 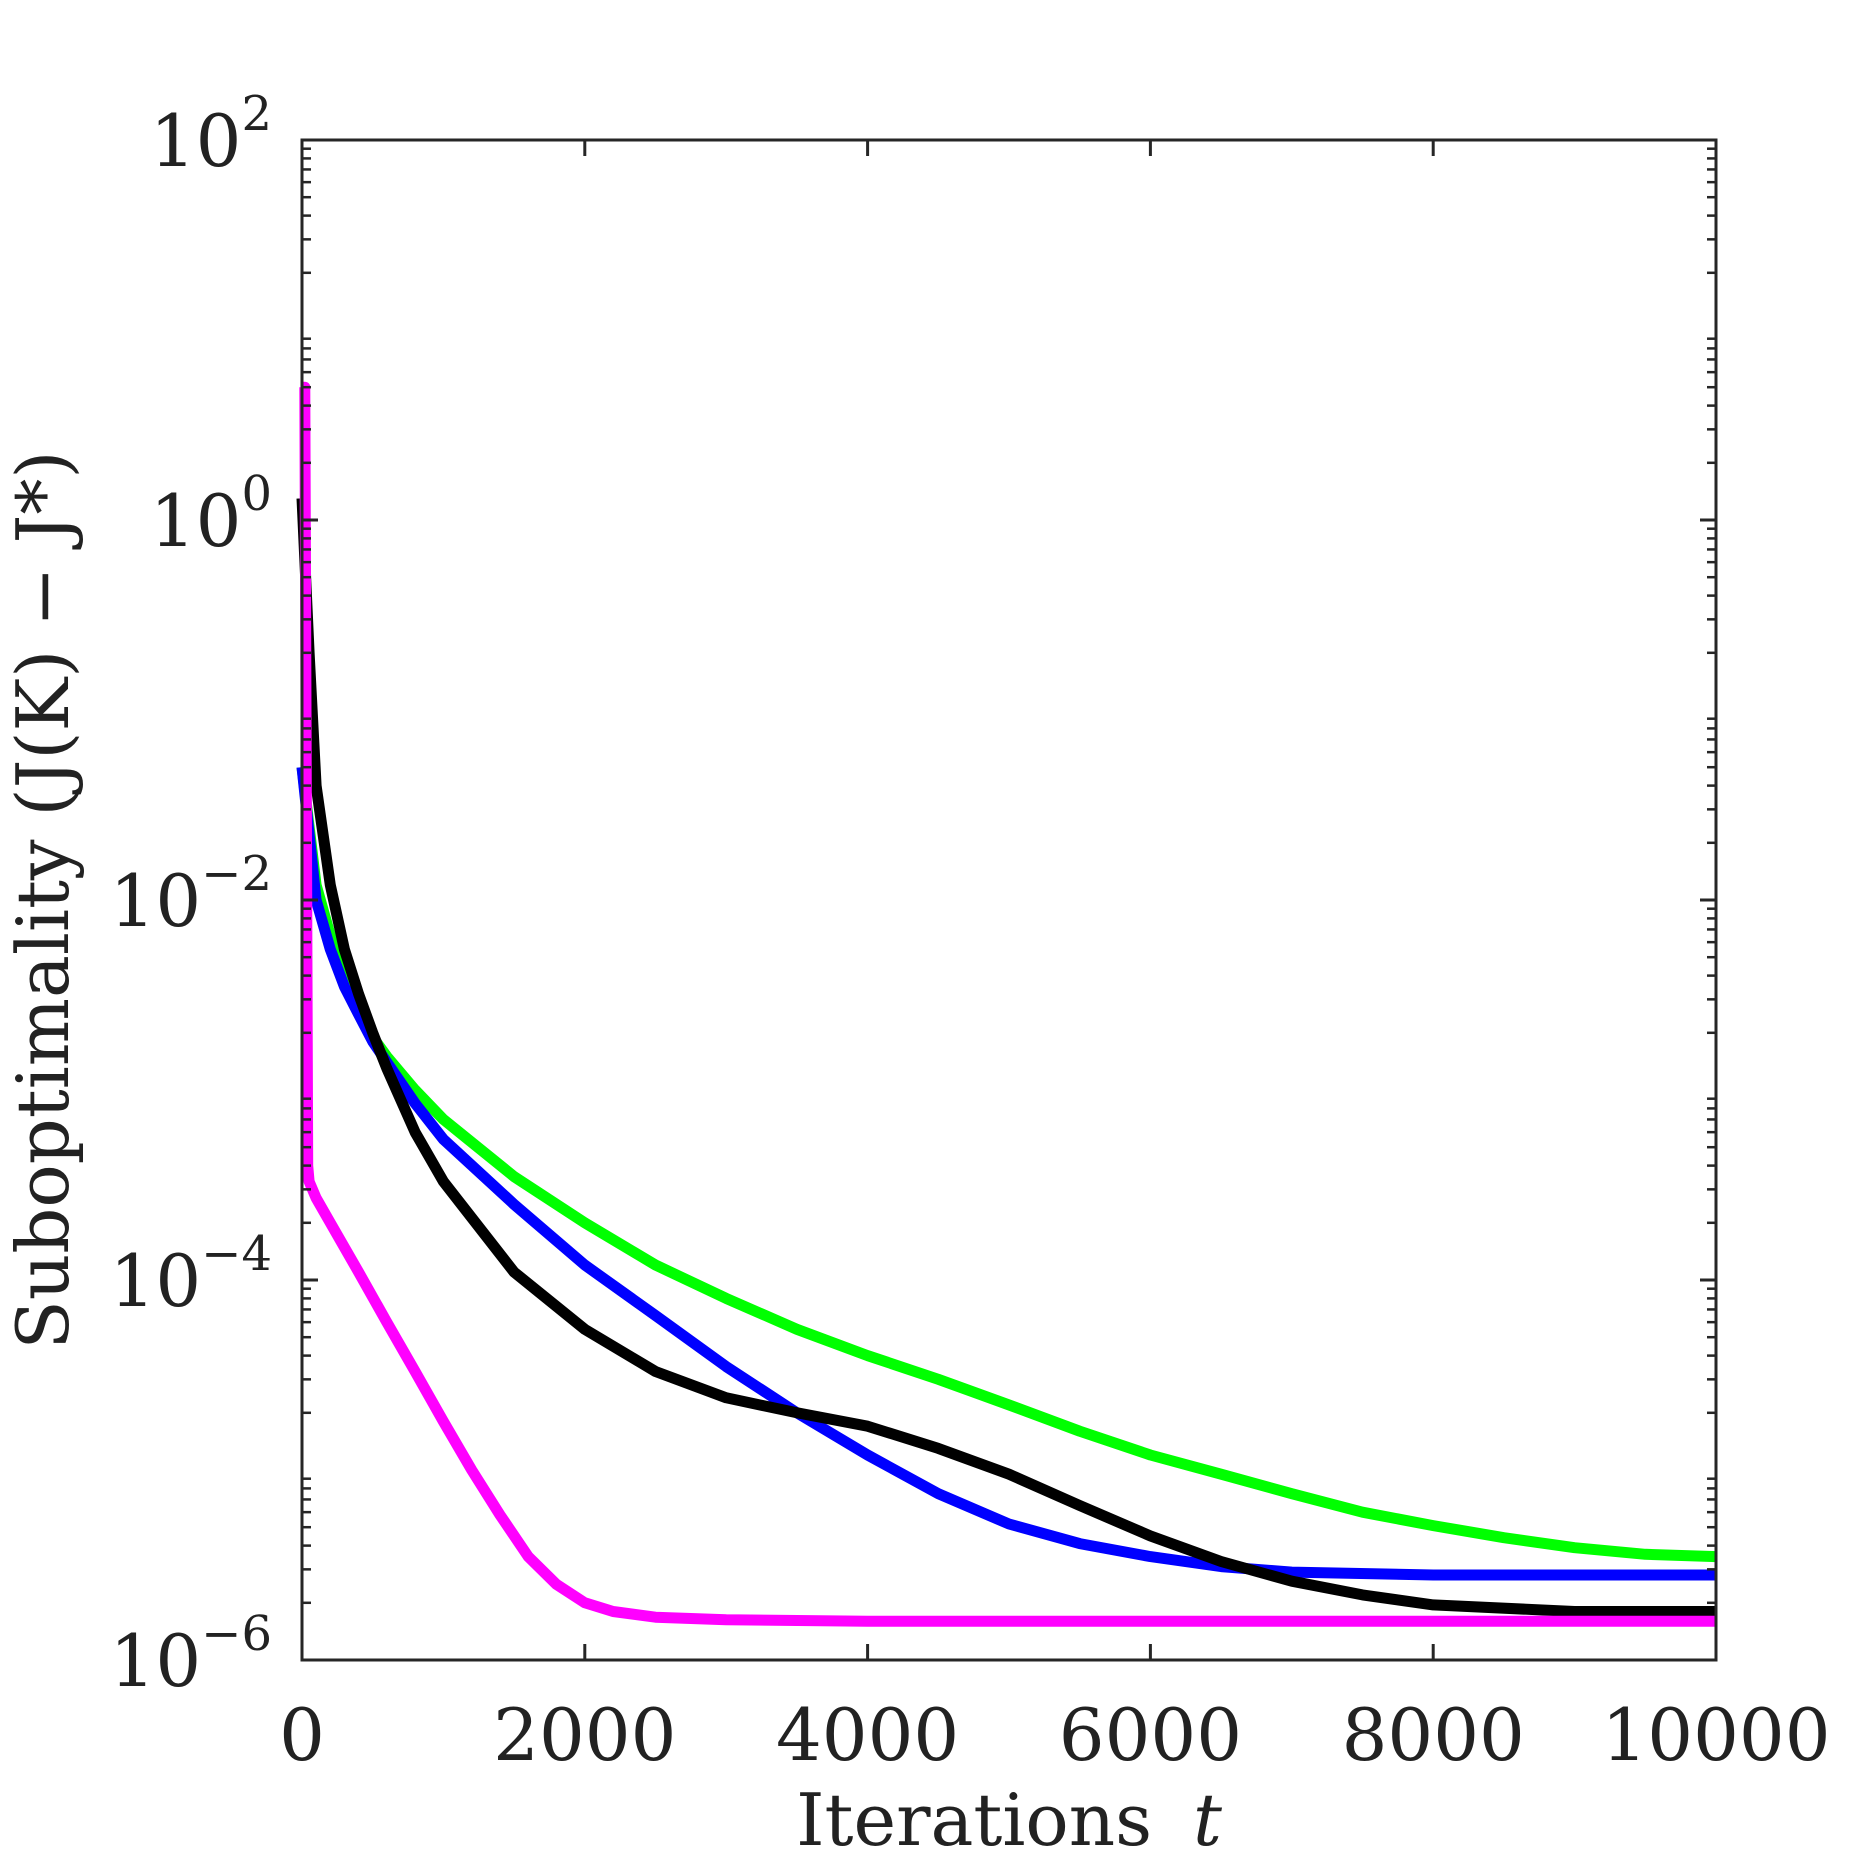 What do you see at coordinates (236, 1254) in the screenshot?
I see `y-tick-label-exponent: −4` at bounding box center [236, 1254].